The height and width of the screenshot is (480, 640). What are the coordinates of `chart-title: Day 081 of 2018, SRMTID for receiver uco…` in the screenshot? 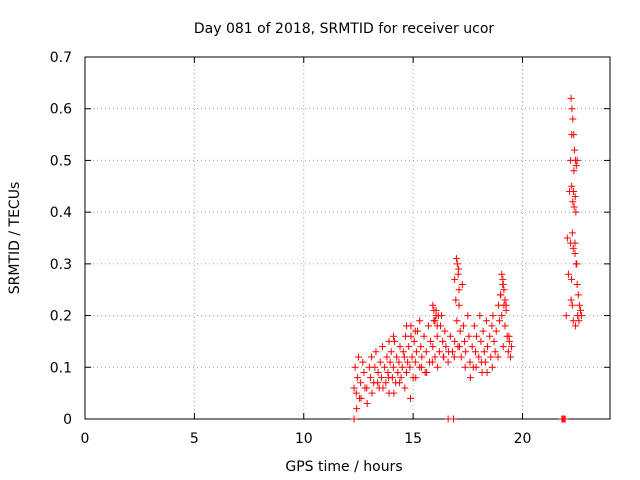 It's located at (344, 29).